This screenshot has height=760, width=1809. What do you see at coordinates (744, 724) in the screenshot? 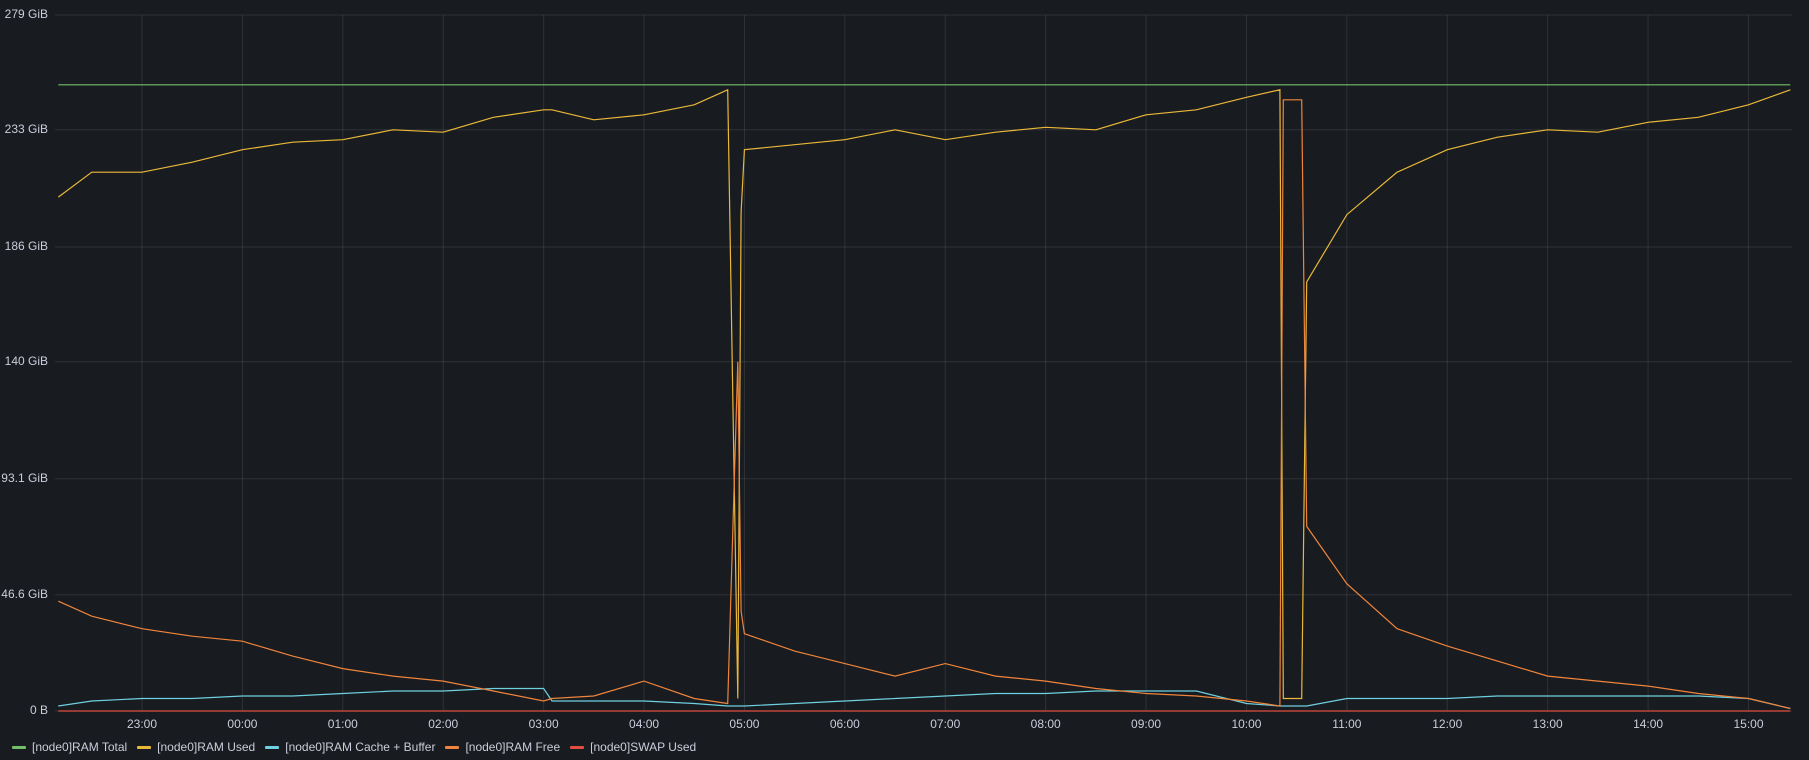
I see `x-tick-label: 05:00` at bounding box center [744, 724].